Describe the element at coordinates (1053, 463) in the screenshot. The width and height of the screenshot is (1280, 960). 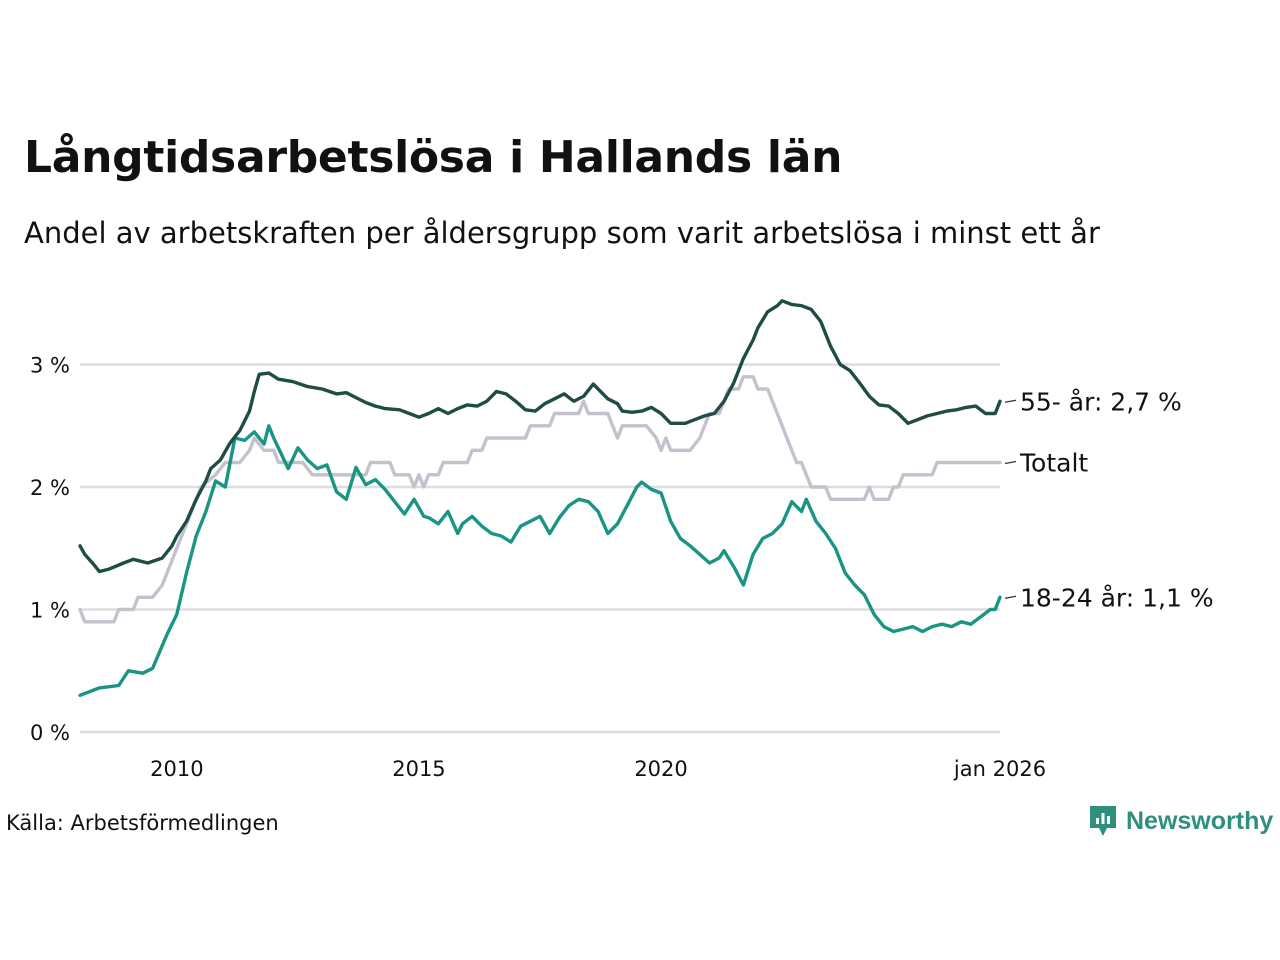
I see `series-end-label: Totalt` at that location.